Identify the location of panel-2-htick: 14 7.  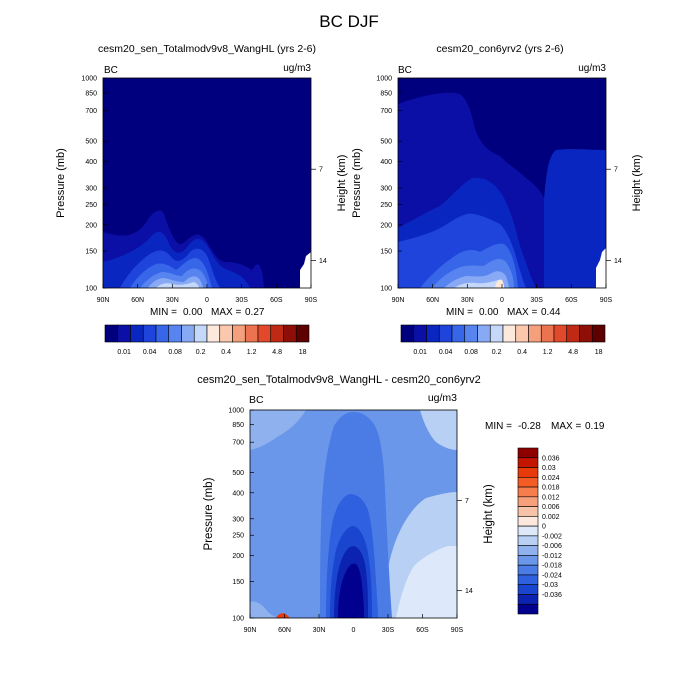
(614, 216).